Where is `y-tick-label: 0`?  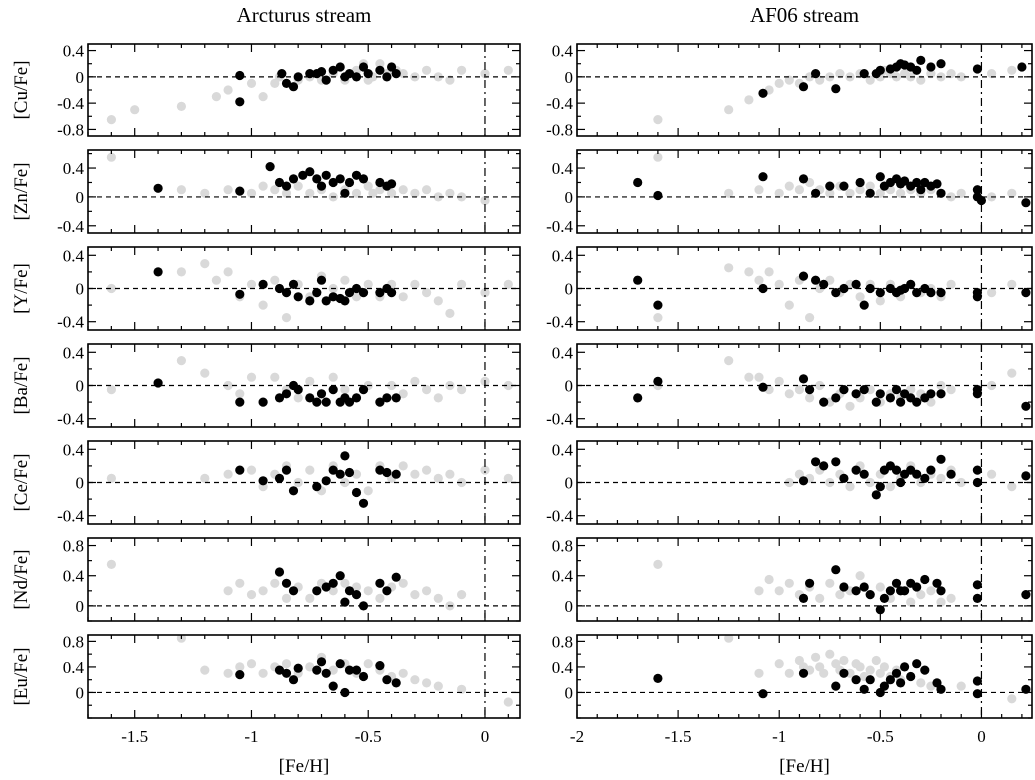
y-tick-label: 0 is located at coordinates (80, 197).